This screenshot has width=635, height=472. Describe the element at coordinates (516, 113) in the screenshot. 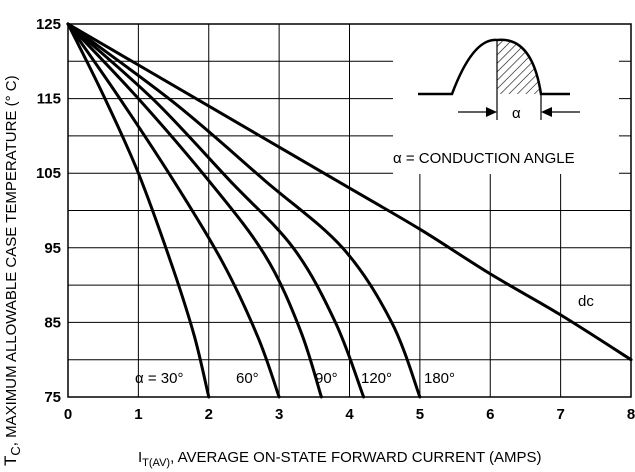

I see `inset-alpha-symbol: α` at that location.